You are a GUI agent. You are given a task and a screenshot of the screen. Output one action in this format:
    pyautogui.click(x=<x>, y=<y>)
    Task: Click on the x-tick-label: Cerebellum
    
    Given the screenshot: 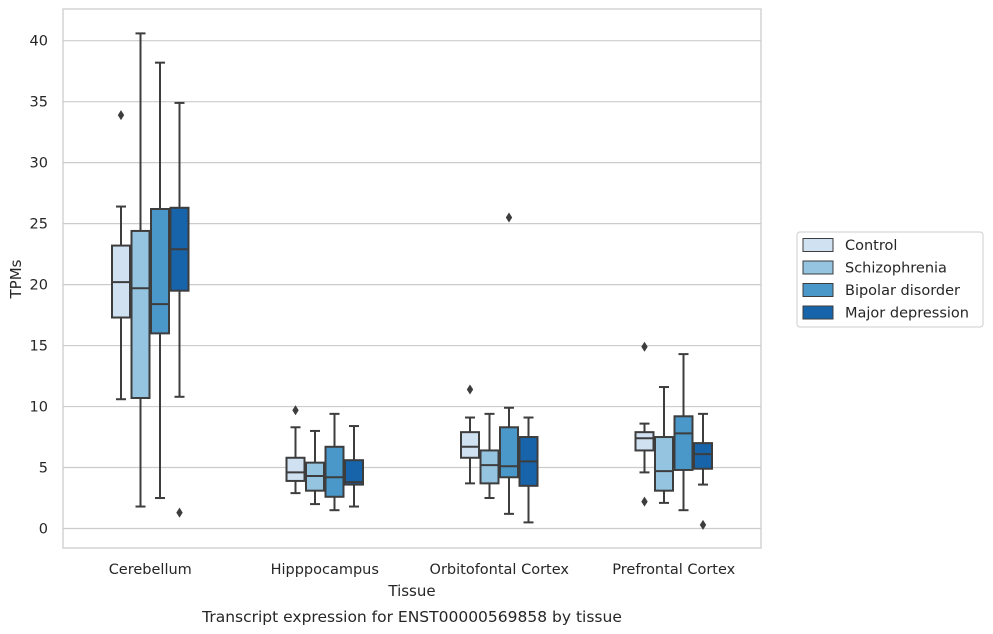 What is the action you would take?
    pyautogui.click(x=150, y=570)
    